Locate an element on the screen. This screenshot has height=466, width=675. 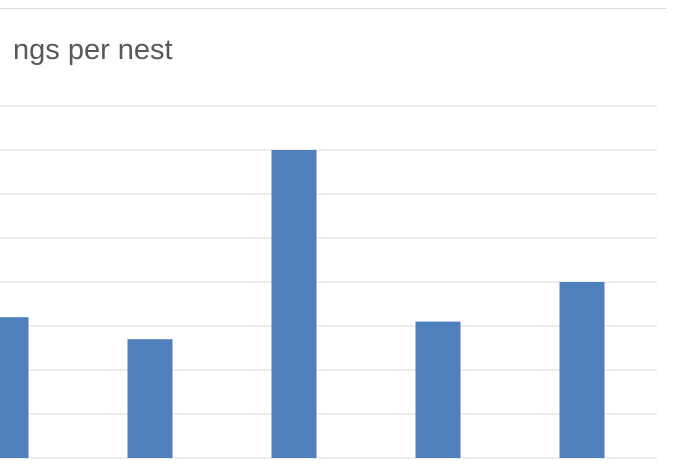
chart-title: ngs per nest is located at coordinates (93, 50).